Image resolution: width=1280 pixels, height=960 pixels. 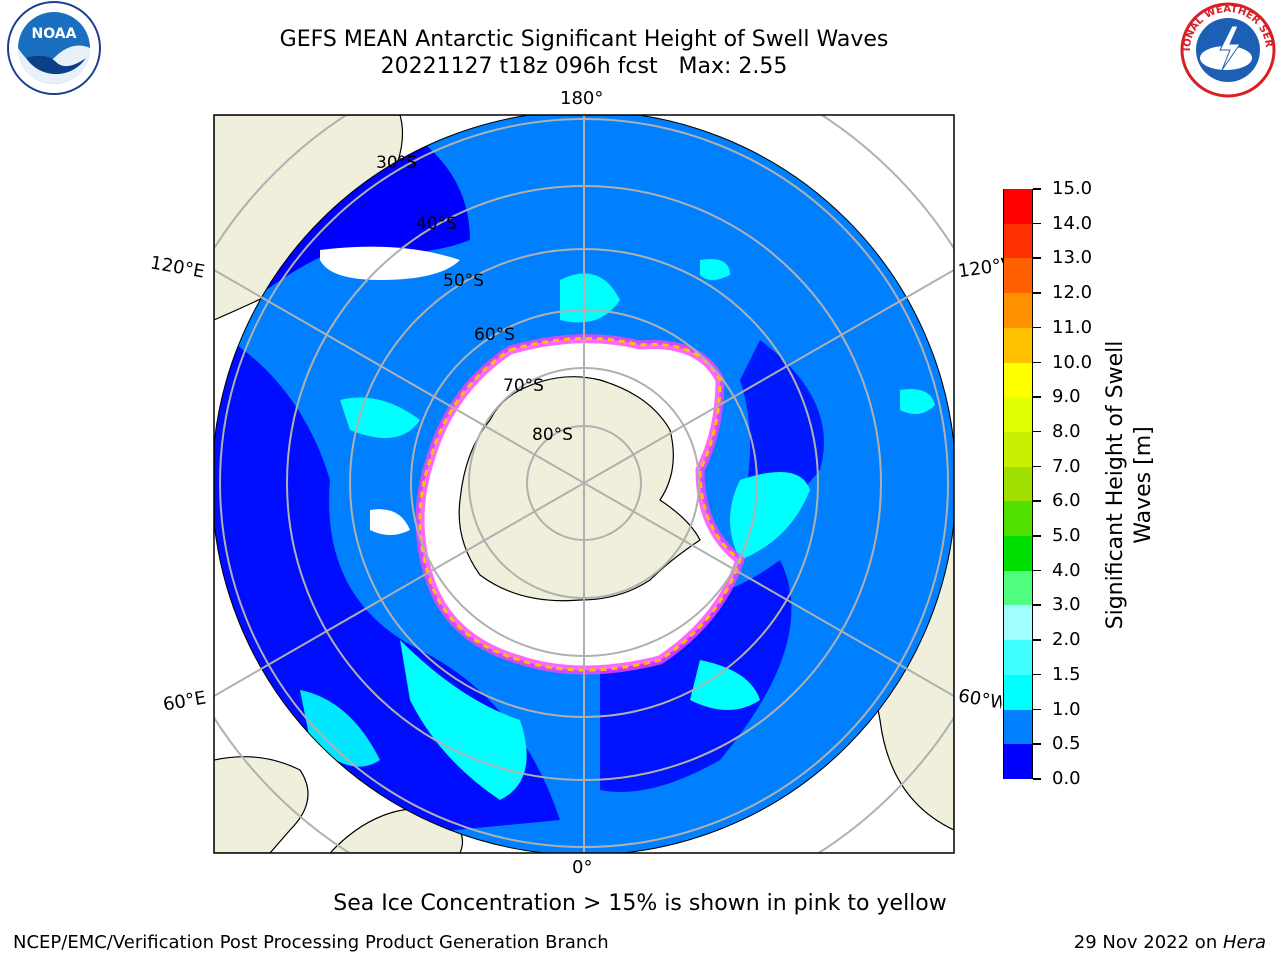 I want to click on chart-subtitle: 20221127 t18z 096h fcst Max: 2.55, so click(x=584, y=66).